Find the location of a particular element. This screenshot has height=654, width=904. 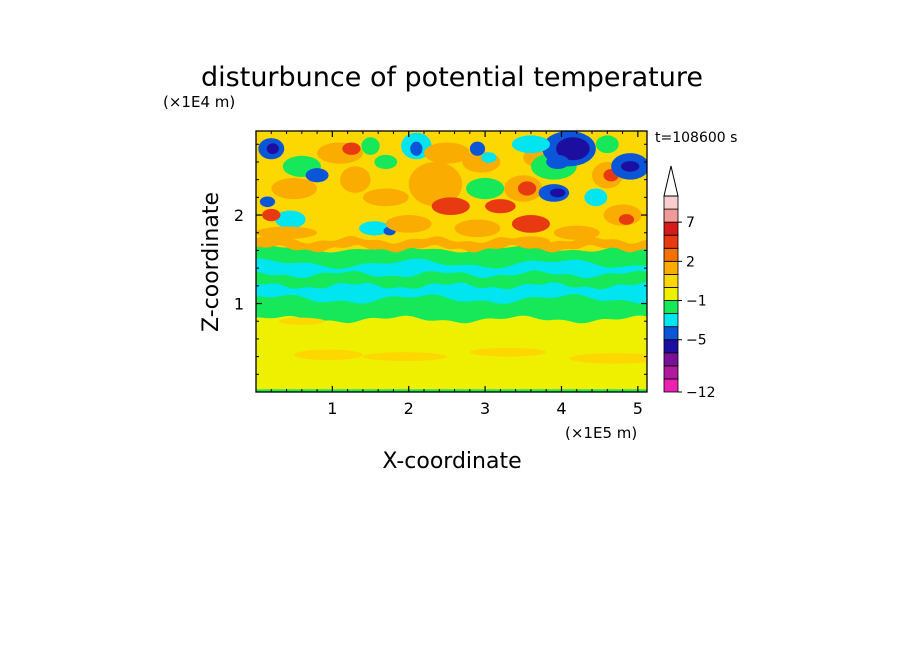

y-tick-label: 1 is located at coordinates (239, 304).